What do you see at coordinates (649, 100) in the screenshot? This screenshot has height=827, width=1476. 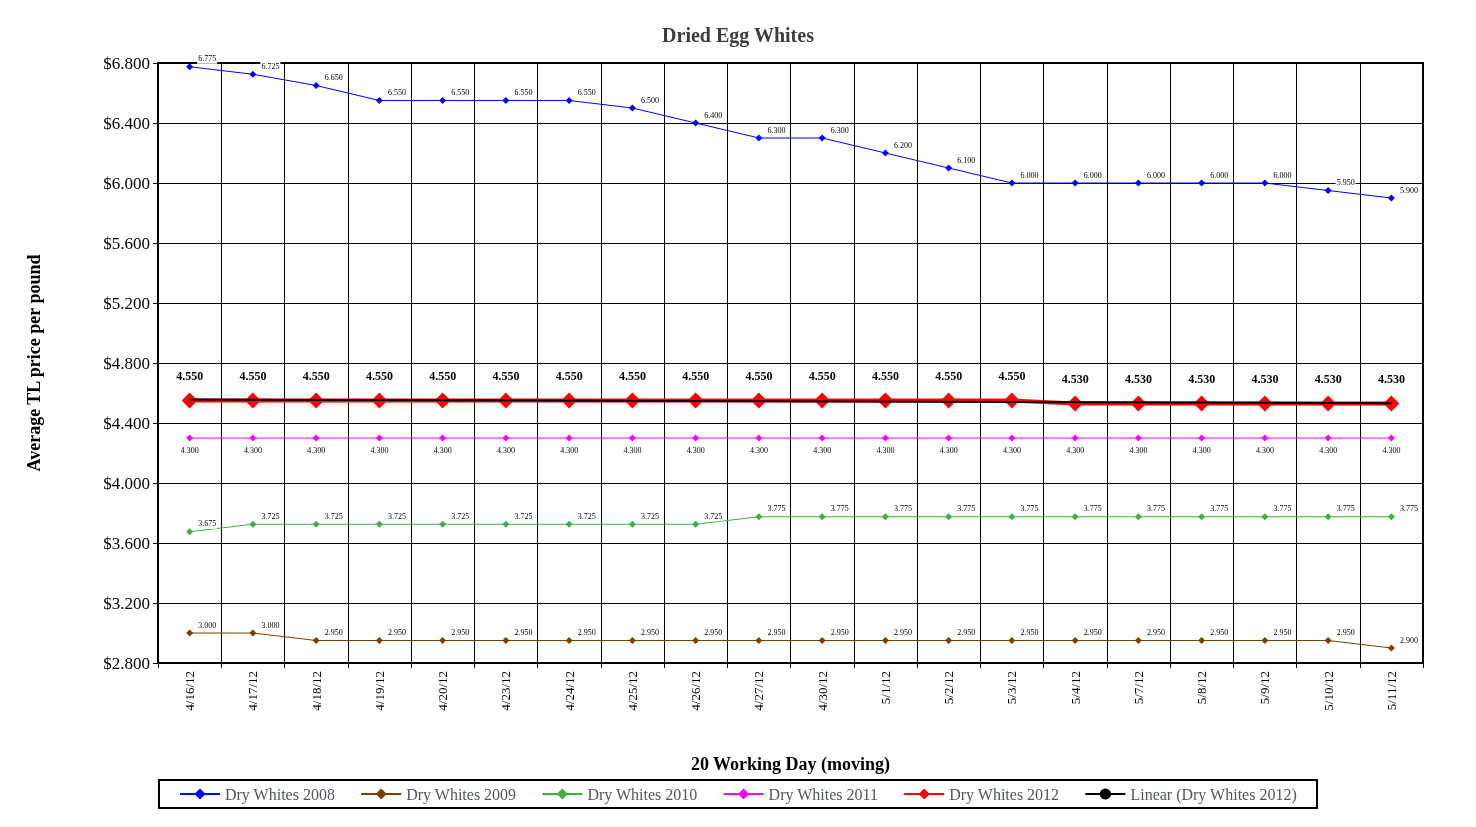 I see `data-label: 6.500` at bounding box center [649, 100].